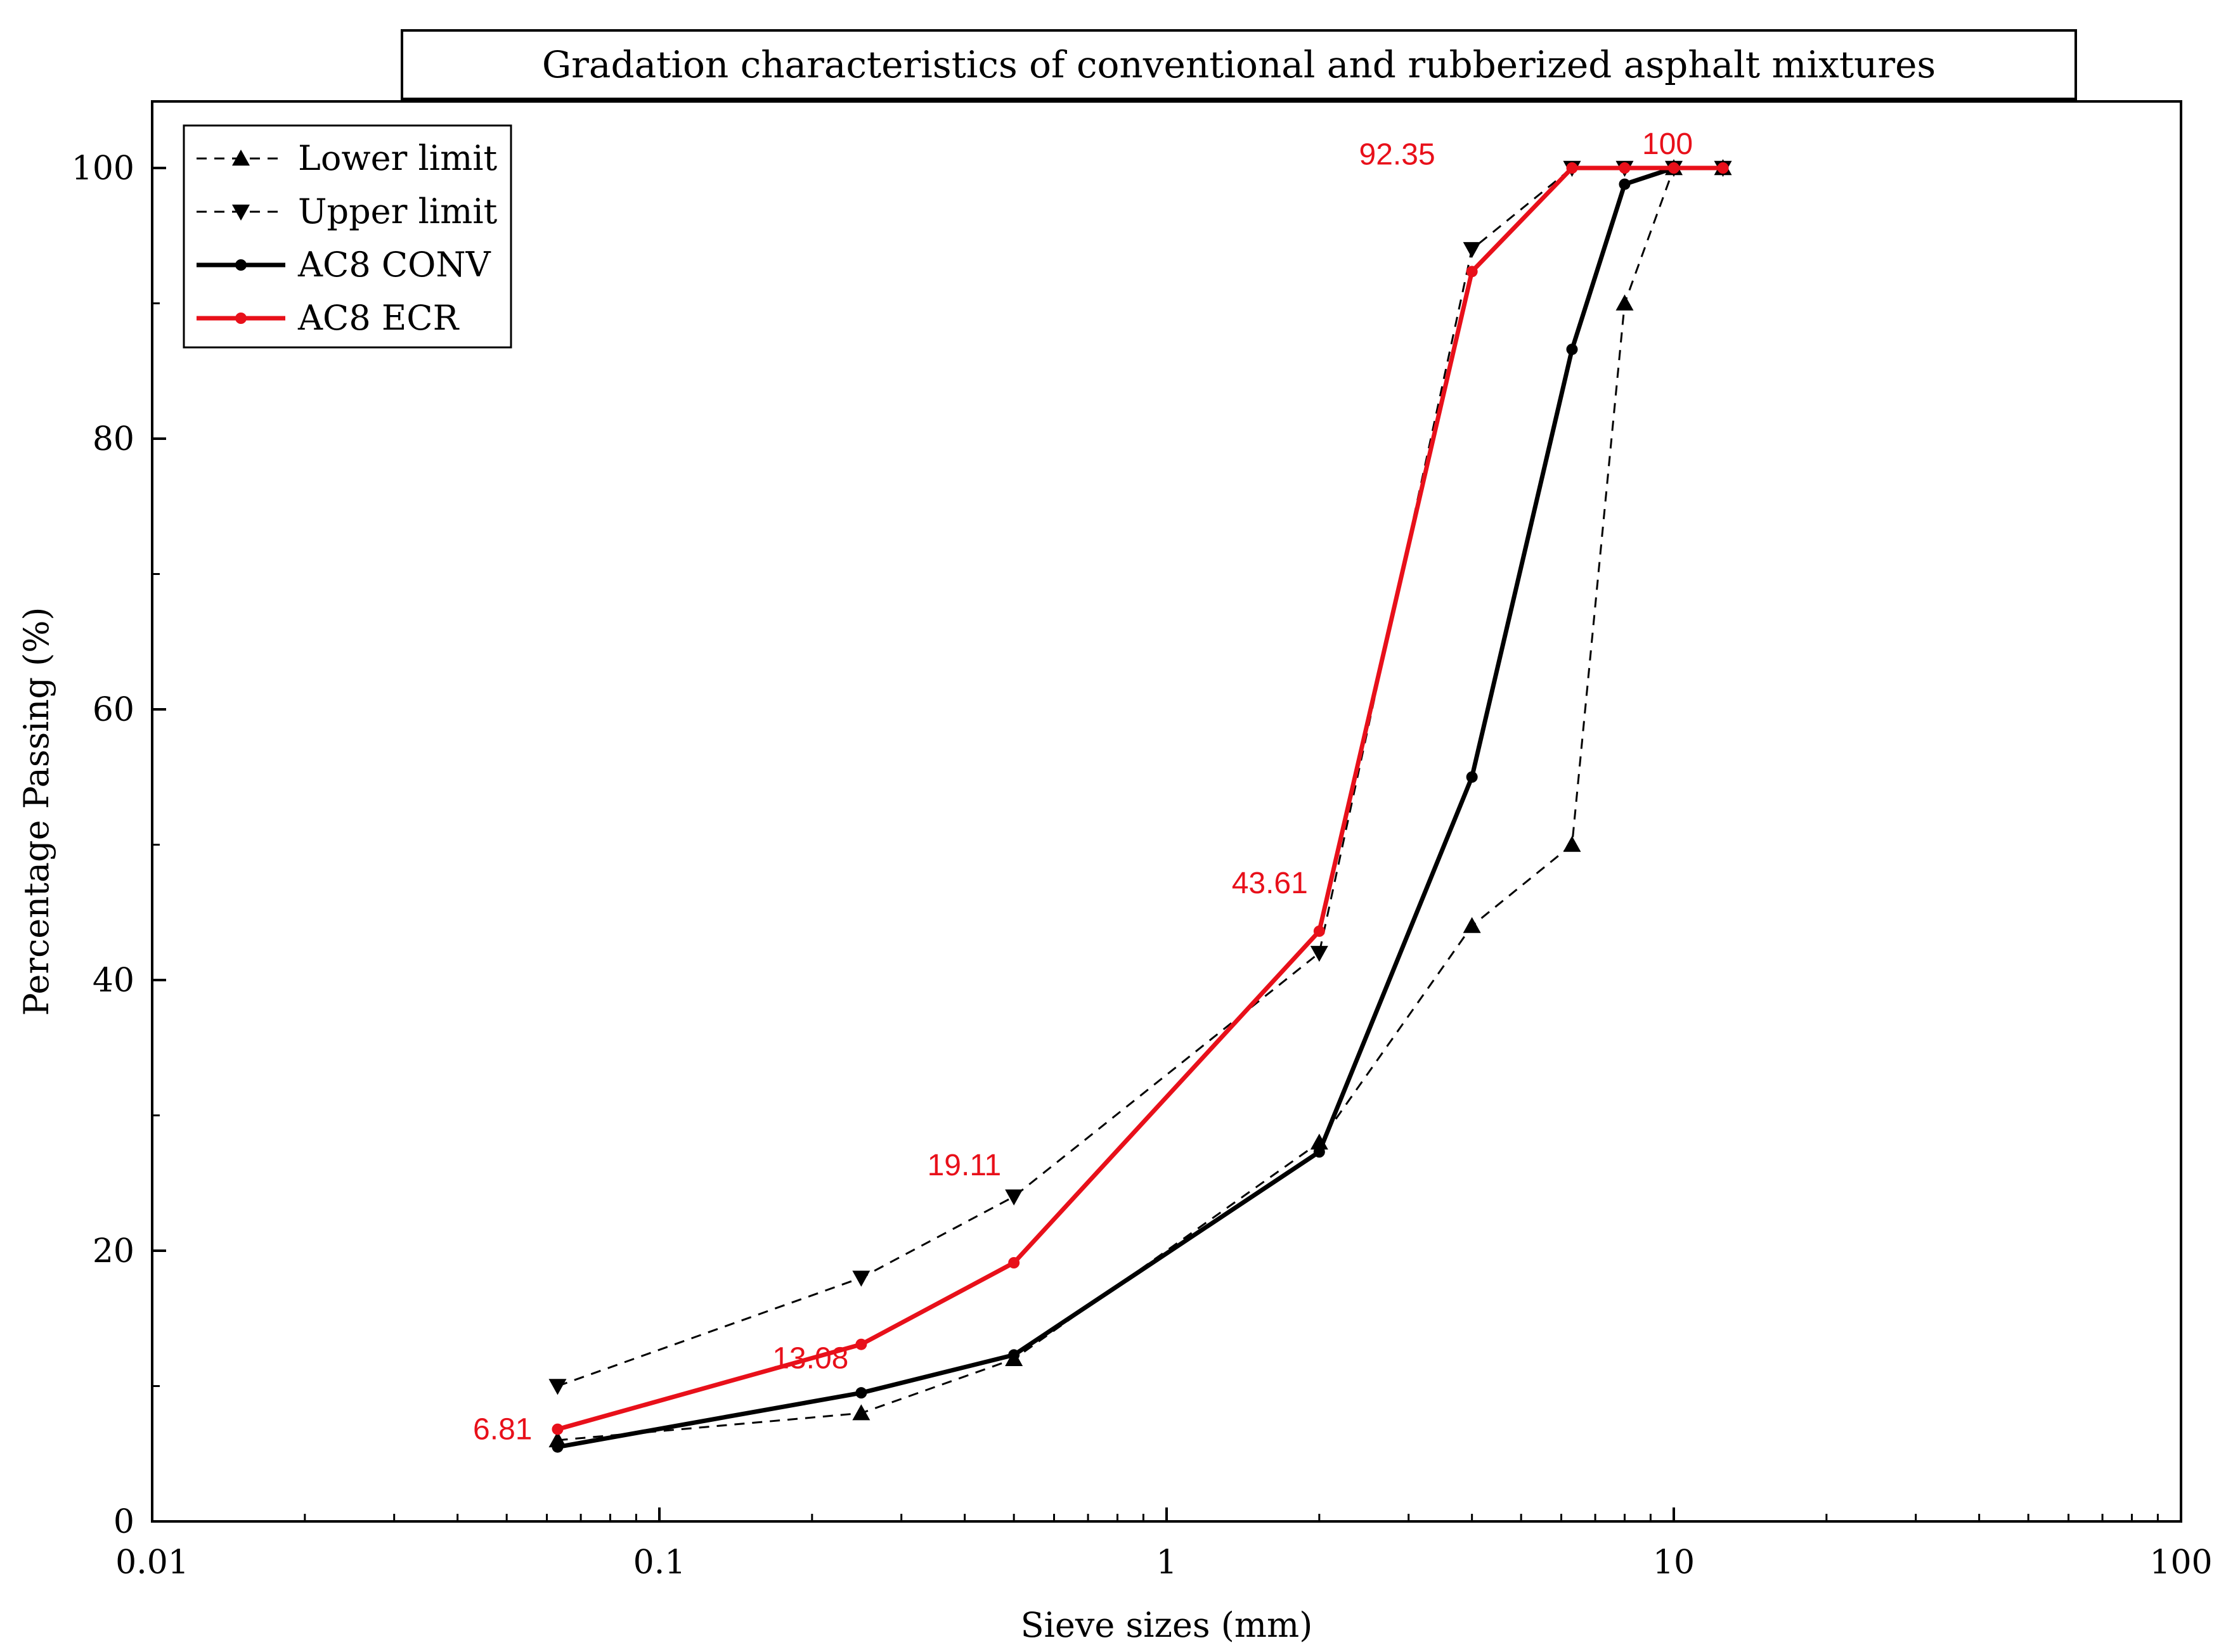 This screenshot has width=2233, height=1652. Describe the element at coordinates (502, 1430) in the screenshot. I see `data-label: 6.81` at that location.